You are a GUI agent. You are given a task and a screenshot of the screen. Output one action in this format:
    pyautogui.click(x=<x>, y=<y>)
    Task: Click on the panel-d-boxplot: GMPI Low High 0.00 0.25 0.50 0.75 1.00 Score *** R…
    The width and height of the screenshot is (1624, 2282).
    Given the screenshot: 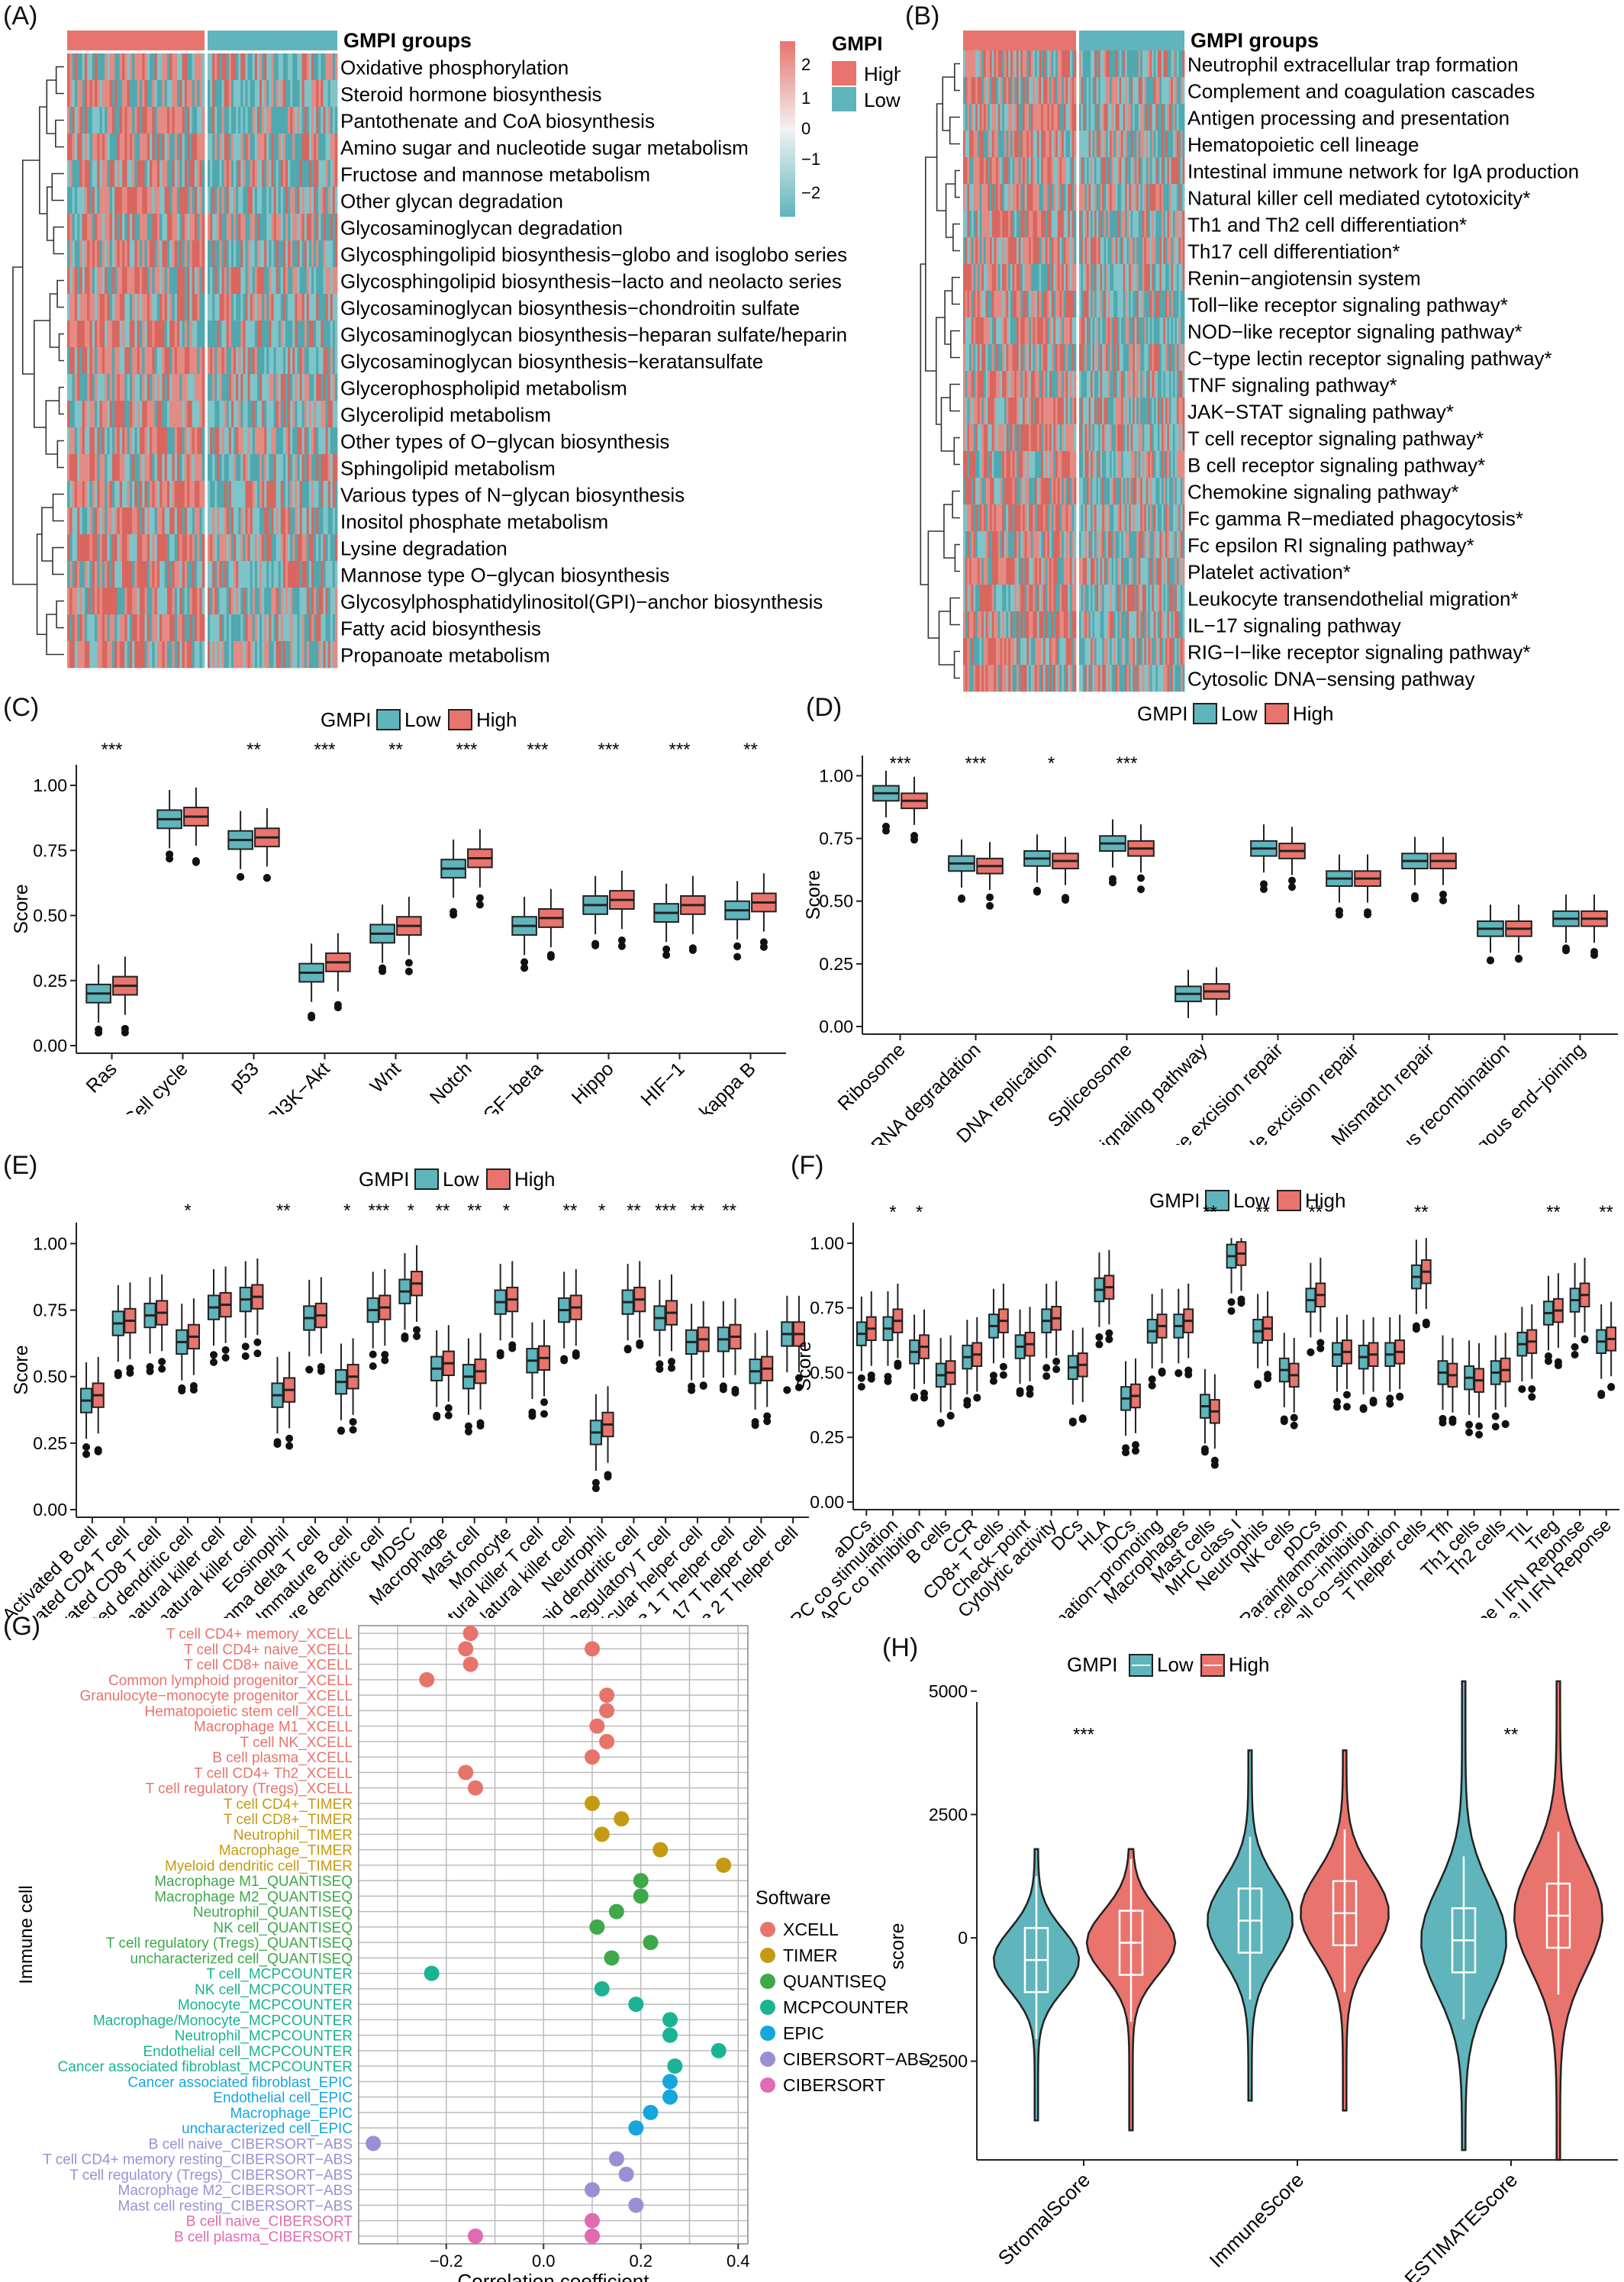 What is the action you would take?
    pyautogui.click(x=1210, y=923)
    